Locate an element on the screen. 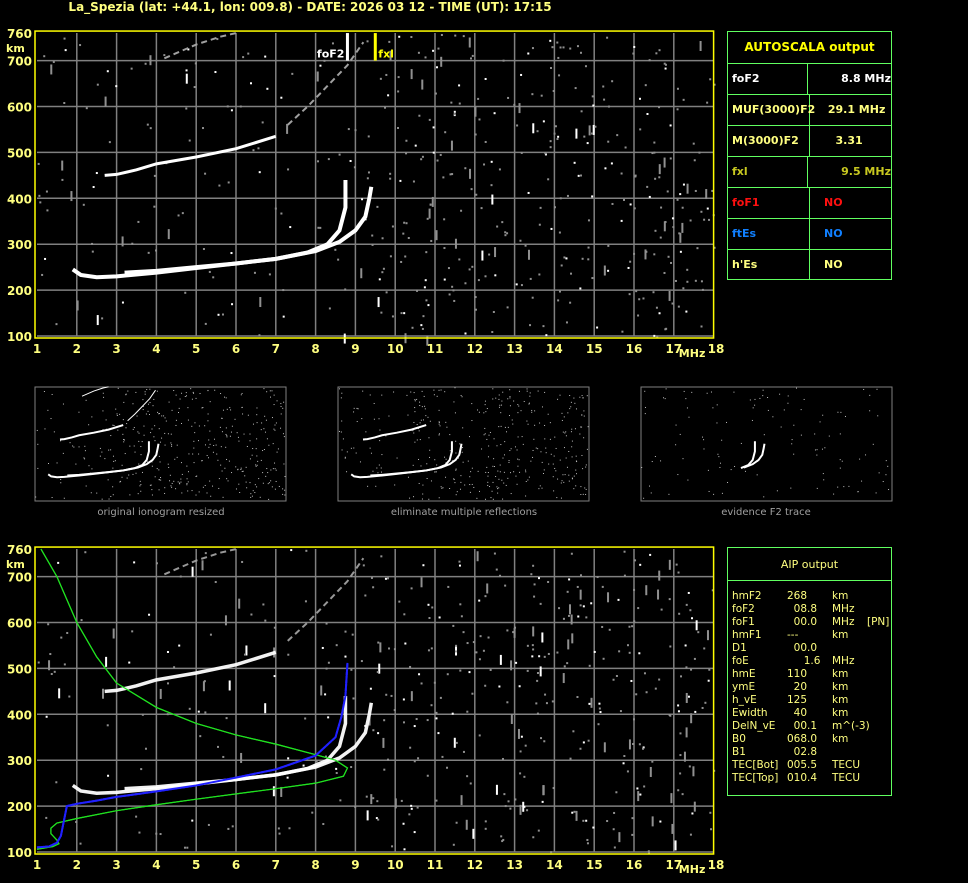 The height and width of the screenshot is (883, 968). x-tick-label: 1 is located at coordinates (37, 865).